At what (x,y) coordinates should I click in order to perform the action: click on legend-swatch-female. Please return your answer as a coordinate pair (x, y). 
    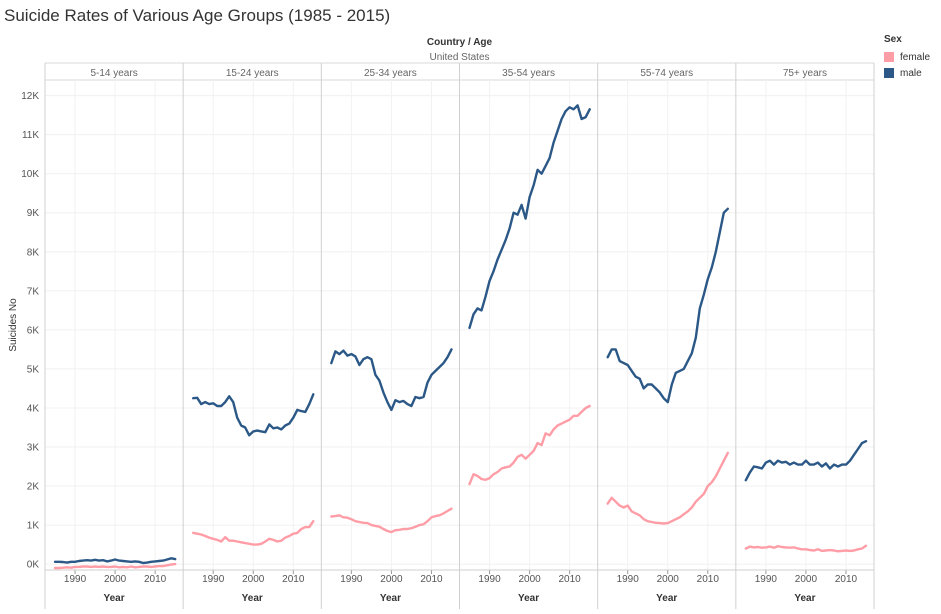
    Looking at the image, I should click on (889, 57).